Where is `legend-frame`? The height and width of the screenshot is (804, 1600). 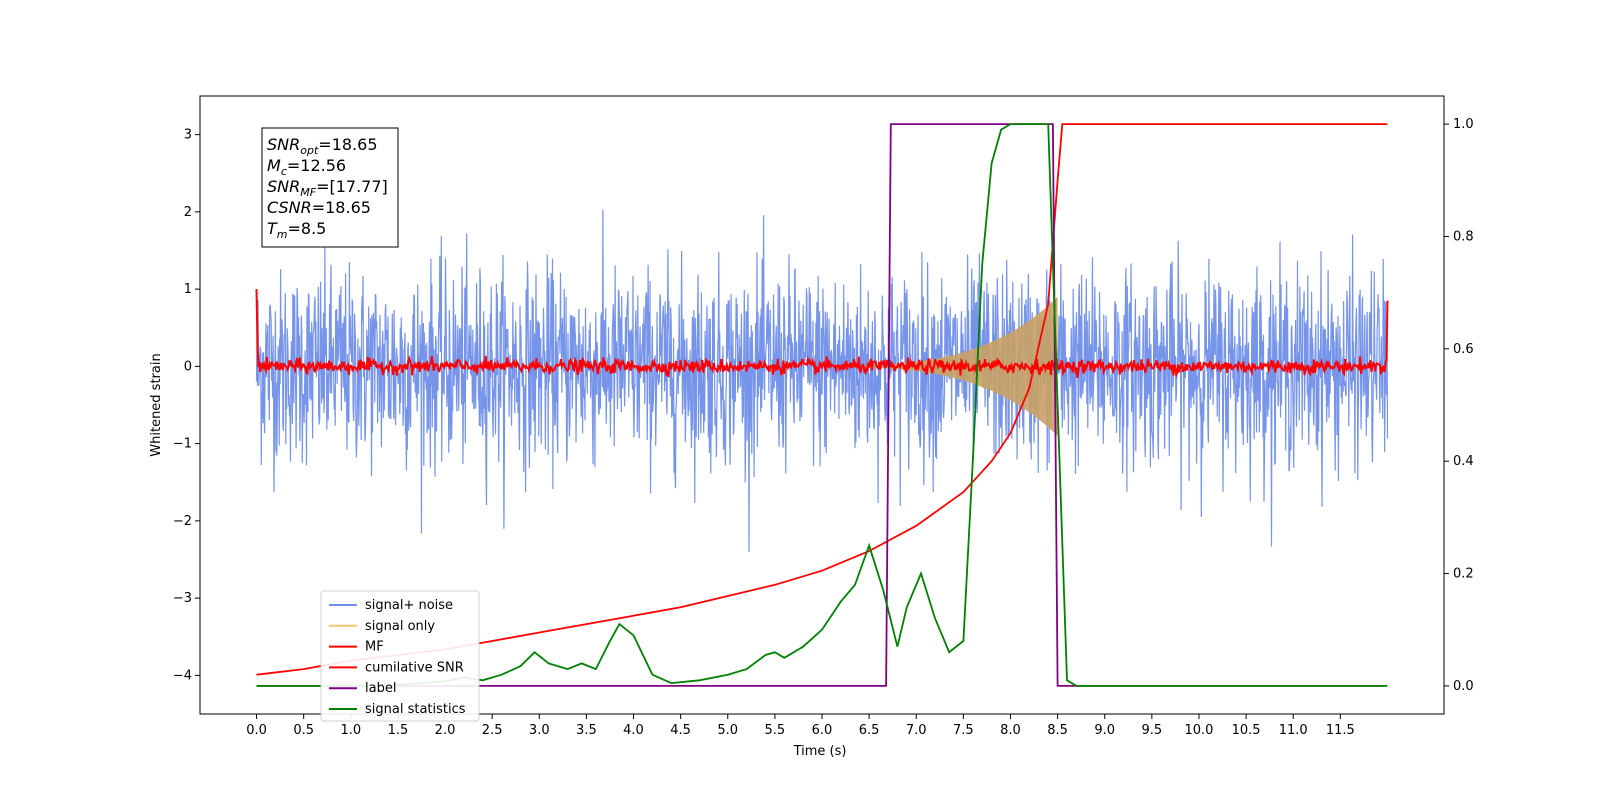 legend-frame is located at coordinates (400, 656).